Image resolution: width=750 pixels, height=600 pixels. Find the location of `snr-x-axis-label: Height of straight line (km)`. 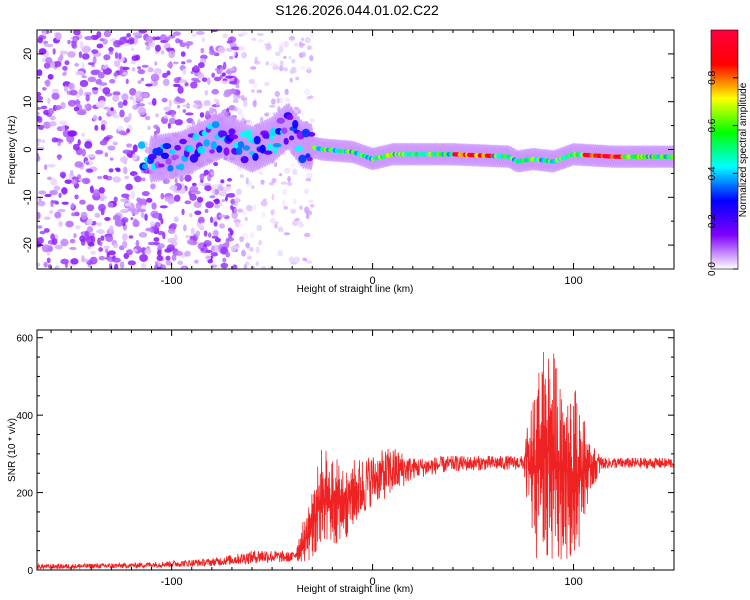

snr-x-axis-label: Height of straight line (km) is located at coordinates (355, 589).